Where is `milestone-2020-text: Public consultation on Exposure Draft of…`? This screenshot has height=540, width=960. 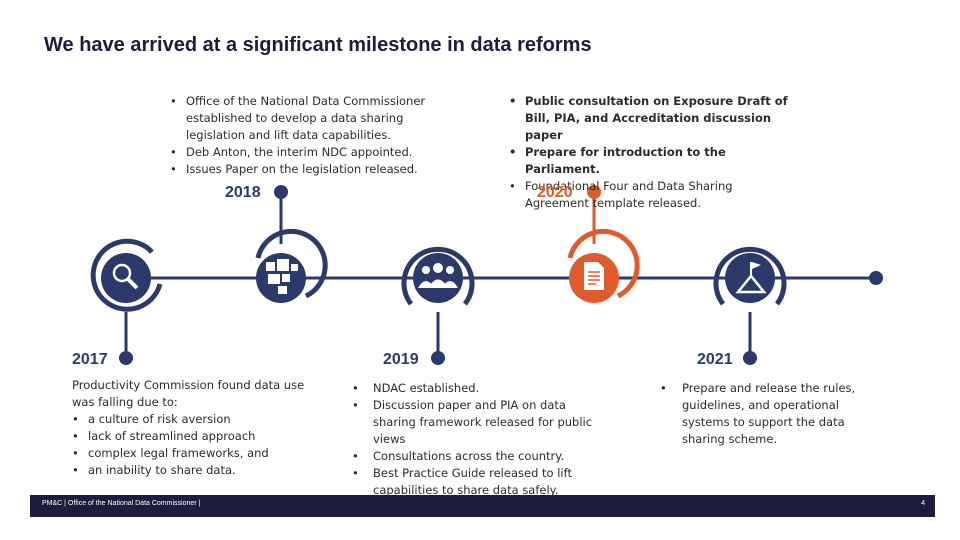
milestone-2020-text: Public consultation on Exposure Draft of… is located at coordinates (649, 152).